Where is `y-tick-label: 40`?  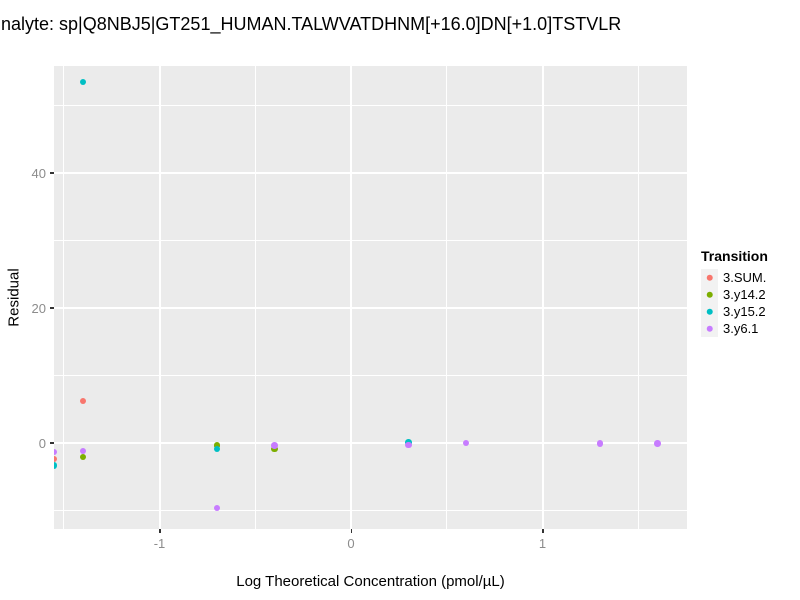
y-tick-label: 40 is located at coordinates (38, 173).